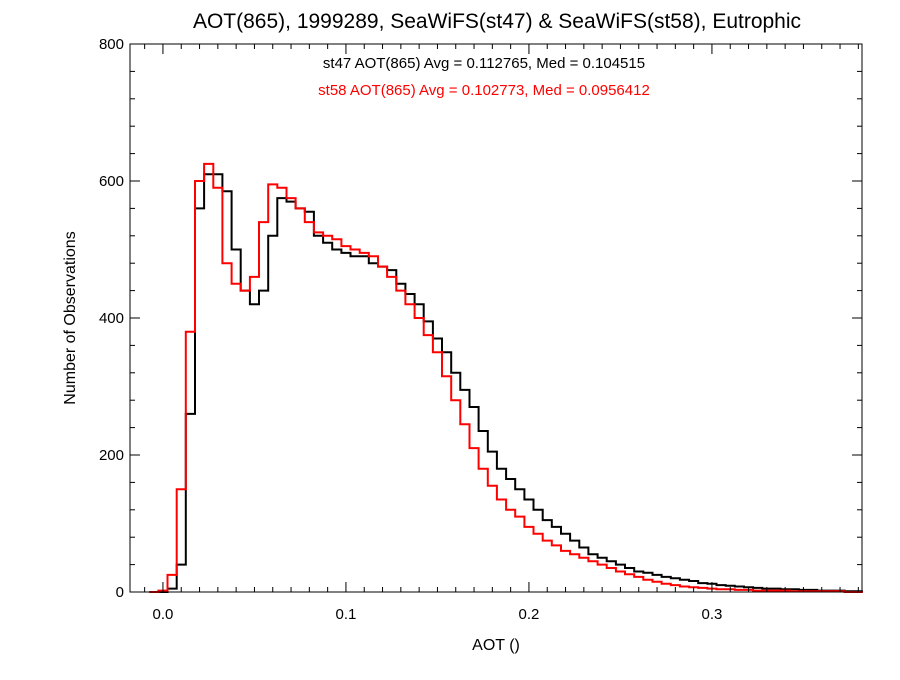  I want to click on y-tick-label: 800, so click(111, 44).